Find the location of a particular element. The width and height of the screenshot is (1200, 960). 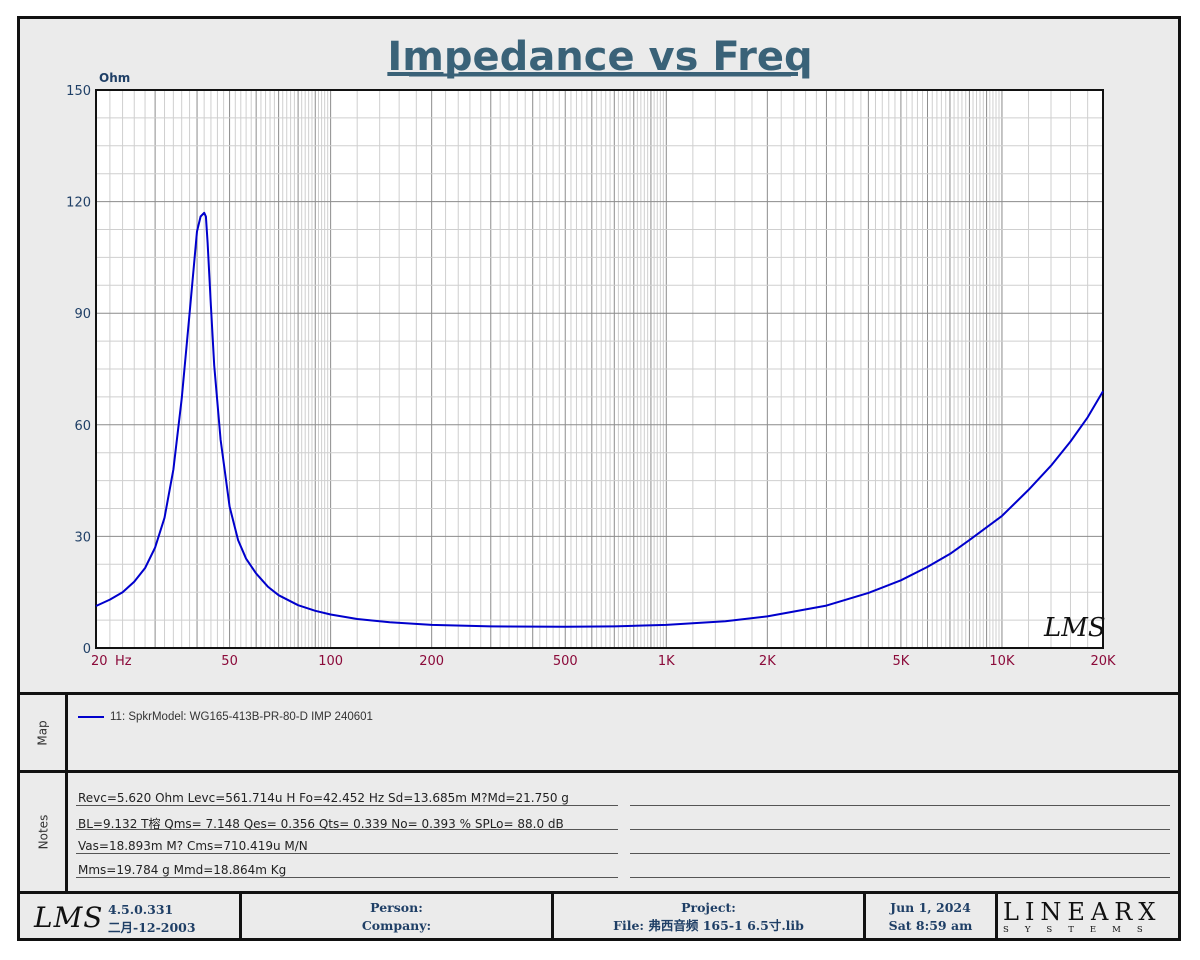

note-line-4: Mms=19.784 g Mmd=18.864m Kg is located at coordinates (182, 870).